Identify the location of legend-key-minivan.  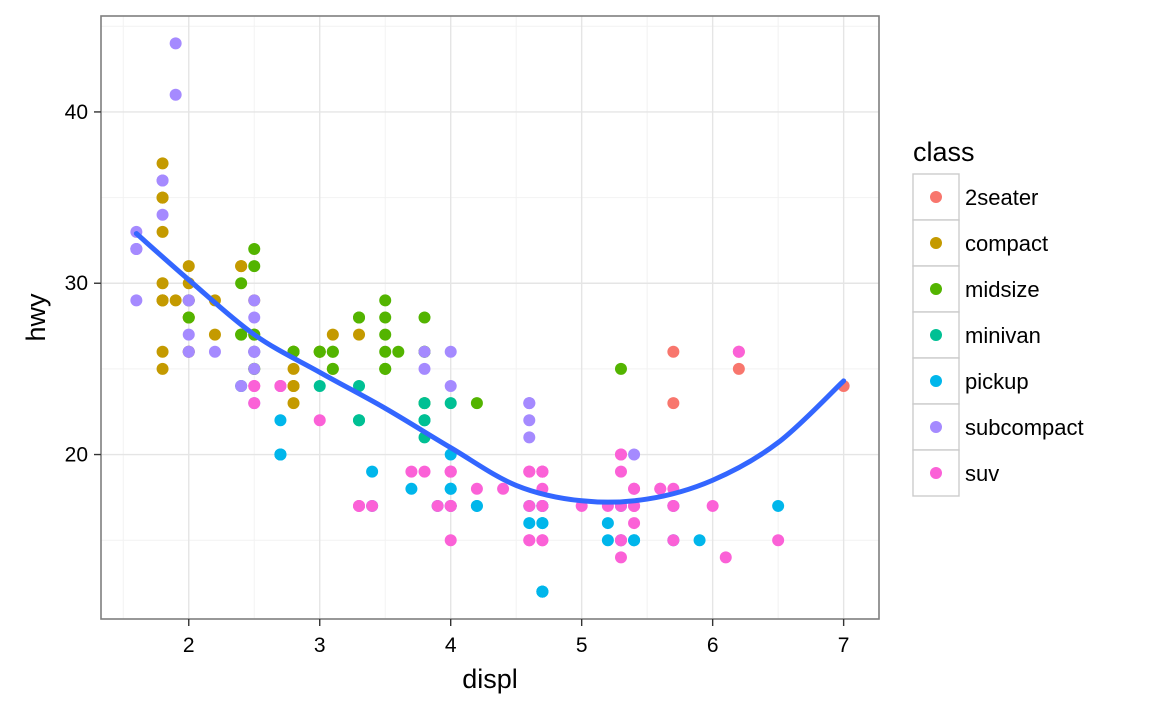
(936, 335).